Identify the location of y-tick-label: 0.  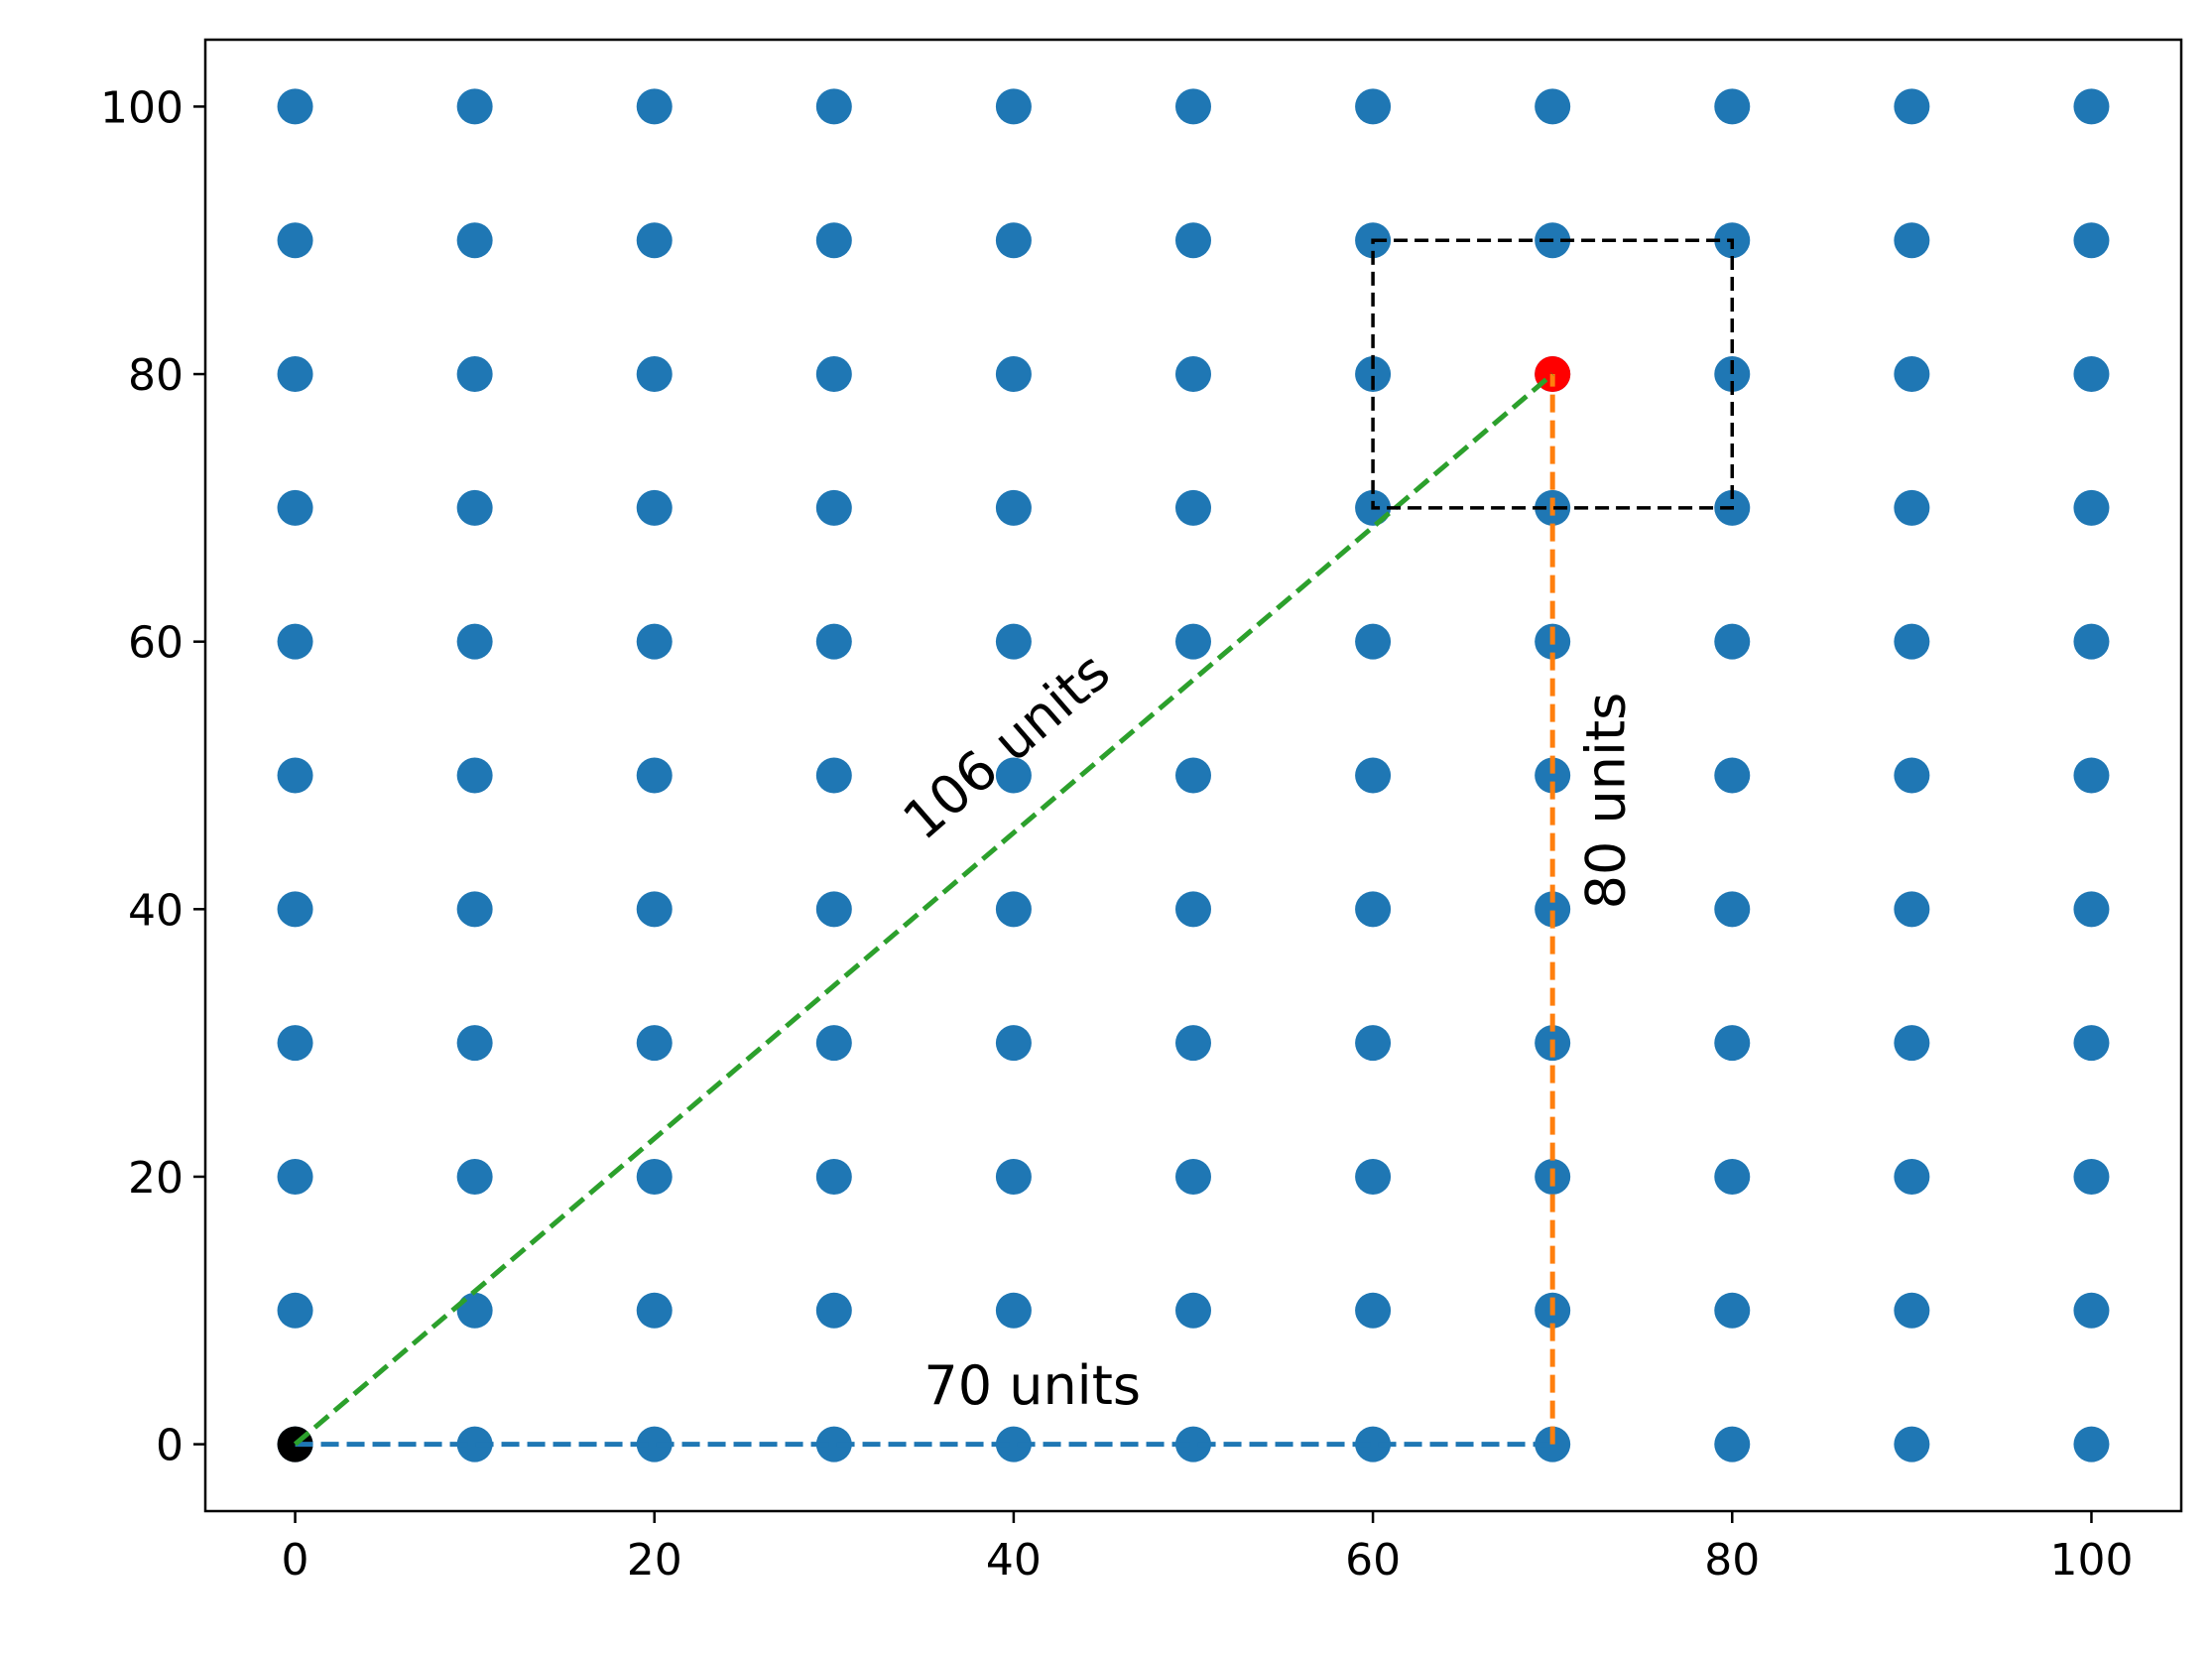
(170, 1446).